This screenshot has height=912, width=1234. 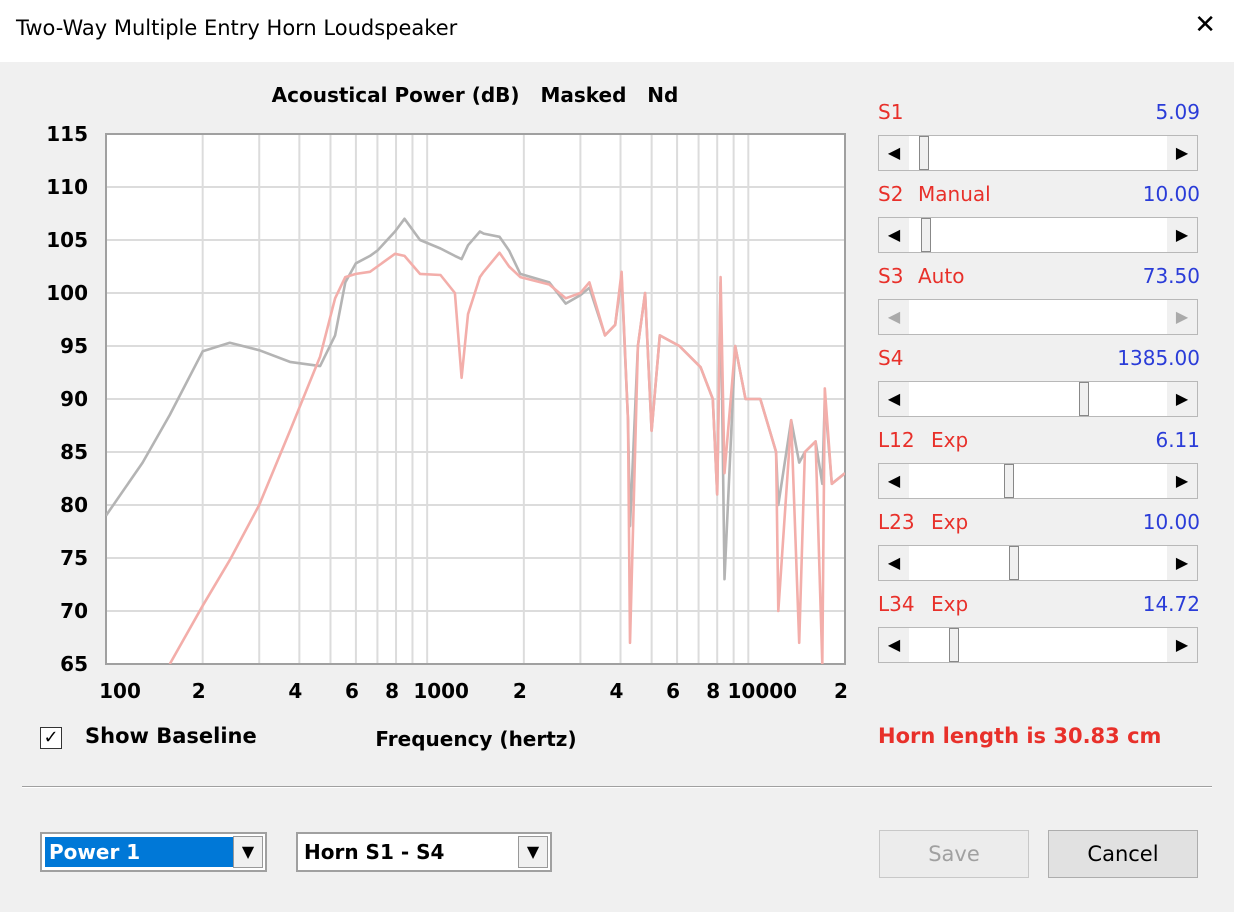 I want to click on save-button: Save, so click(x=954, y=854).